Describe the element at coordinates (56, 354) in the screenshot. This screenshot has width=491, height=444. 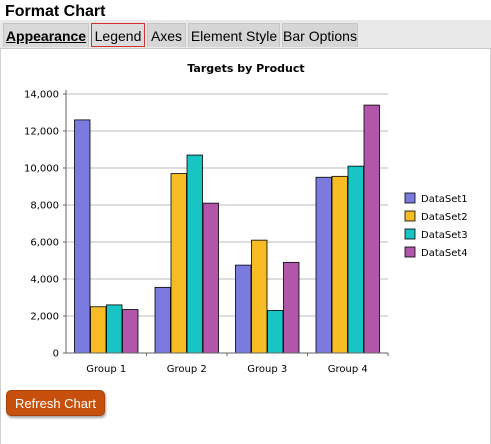
I see `y-tick-label: 0` at that location.